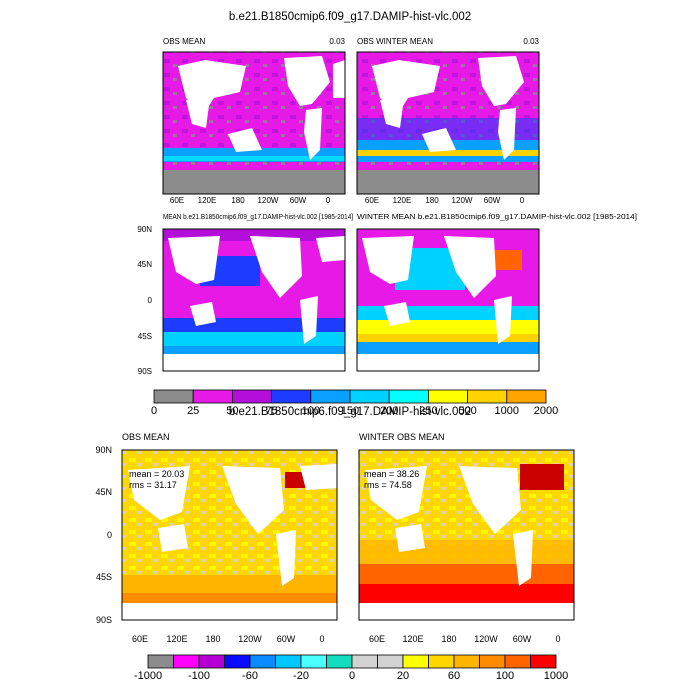  Describe the element at coordinates (271, 411) in the screenshot. I see `colorbar-tick: 75` at that location.